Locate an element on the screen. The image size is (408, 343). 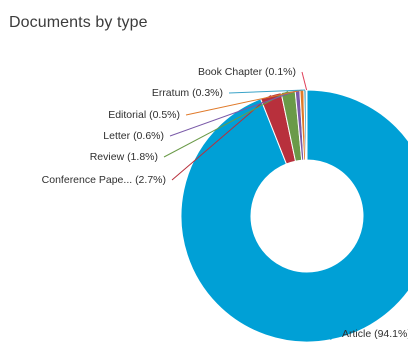
slice-label-4: Editorial (0.5%) is located at coordinates (144, 115).